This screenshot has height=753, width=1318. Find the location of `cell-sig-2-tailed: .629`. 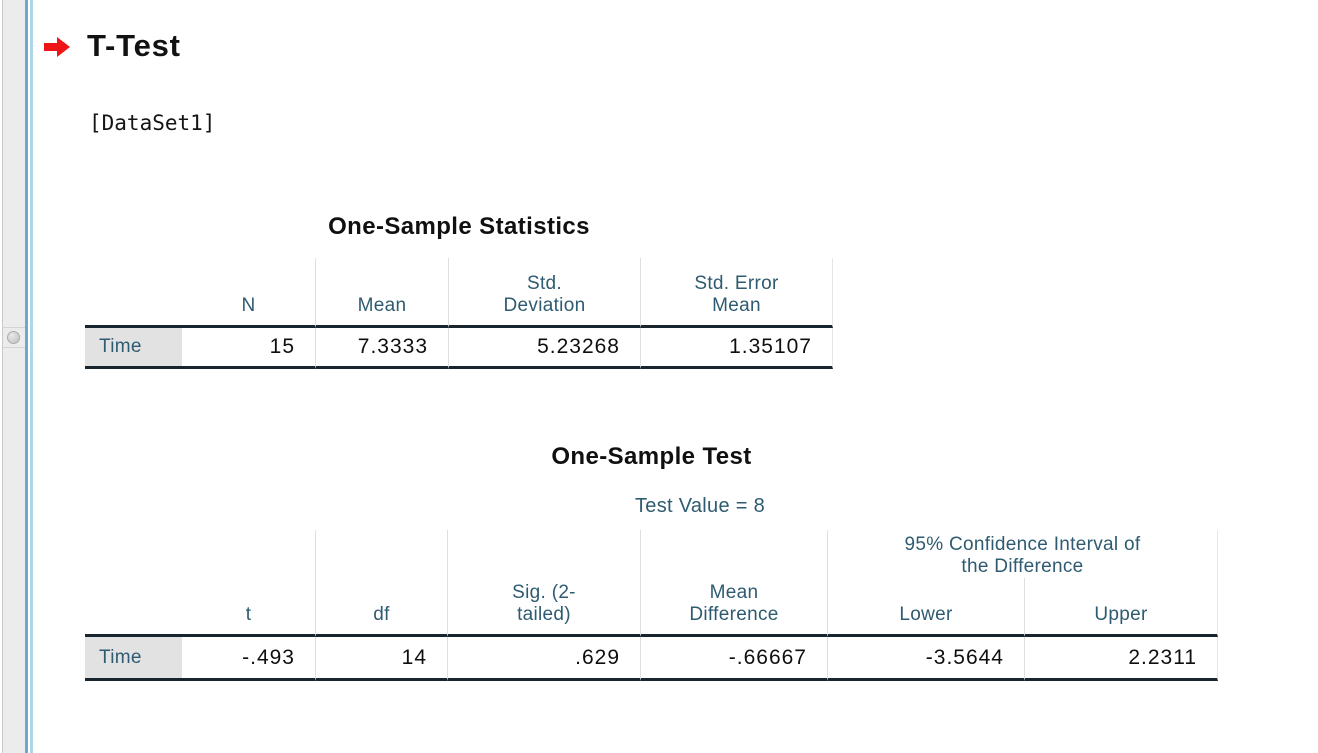

cell-sig-2-tailed: .629 is located at coordinates (543, 659).